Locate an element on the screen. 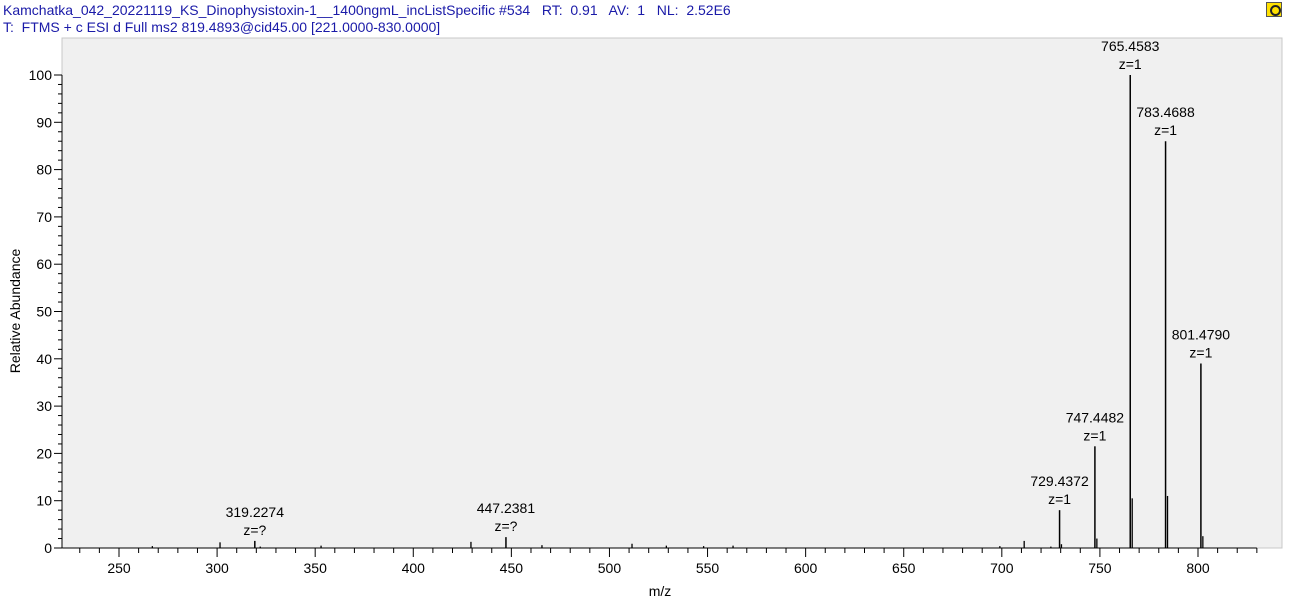 This screenshot has width=1290, height=606. x-tick-label: 400 is located at coordinates (414, 568).